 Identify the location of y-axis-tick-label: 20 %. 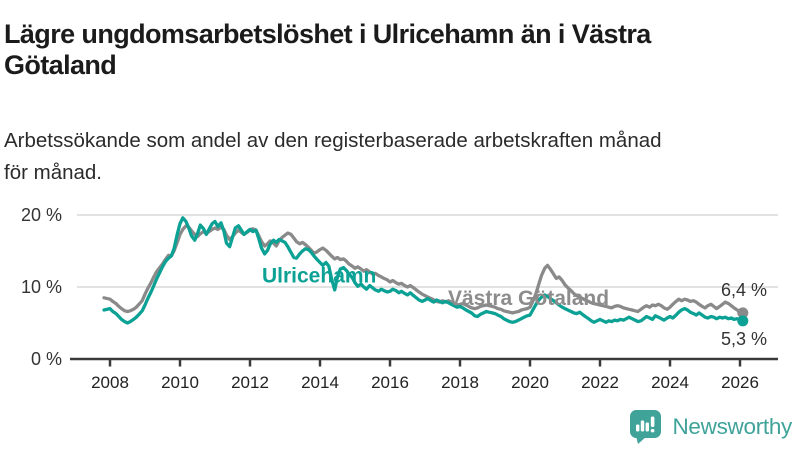
(41, 215).